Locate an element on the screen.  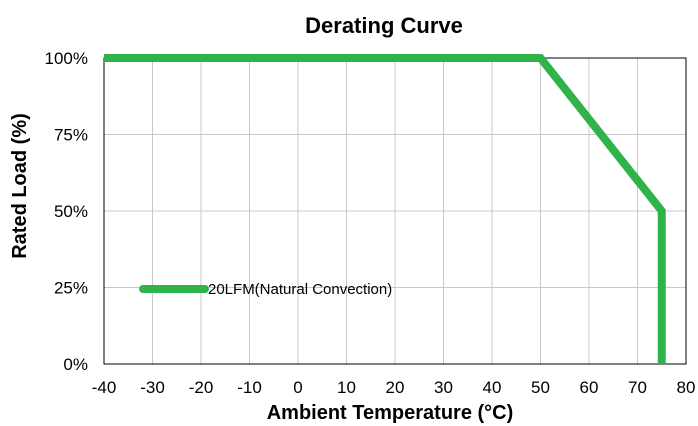
x-tick-label: 30 is located at coordinates (443, 387).